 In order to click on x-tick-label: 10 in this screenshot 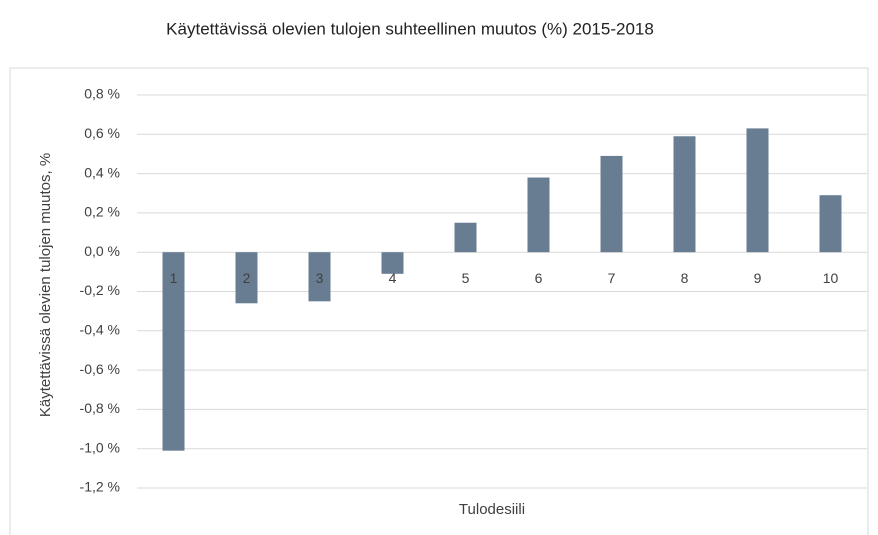, I will do `click(831, 278)`.